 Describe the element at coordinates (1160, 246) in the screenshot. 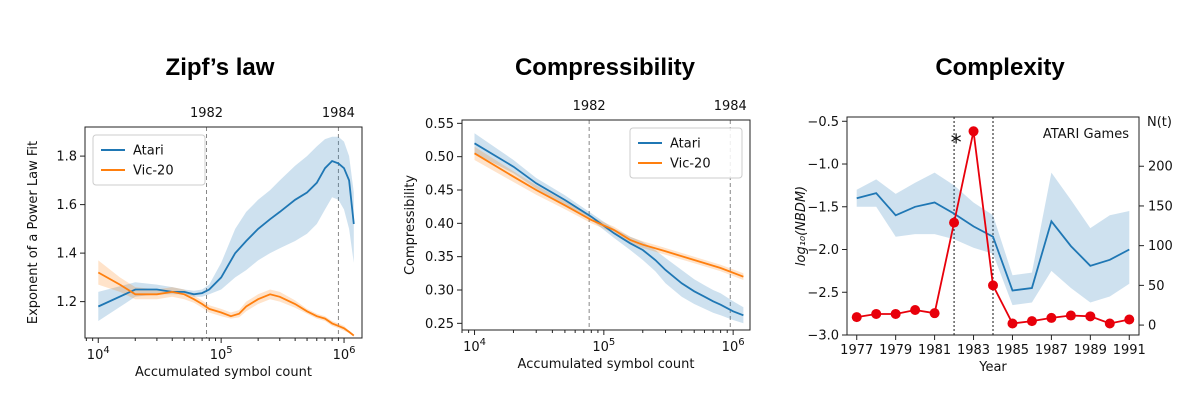

I see `y-right-tick-label: 100` at that location.